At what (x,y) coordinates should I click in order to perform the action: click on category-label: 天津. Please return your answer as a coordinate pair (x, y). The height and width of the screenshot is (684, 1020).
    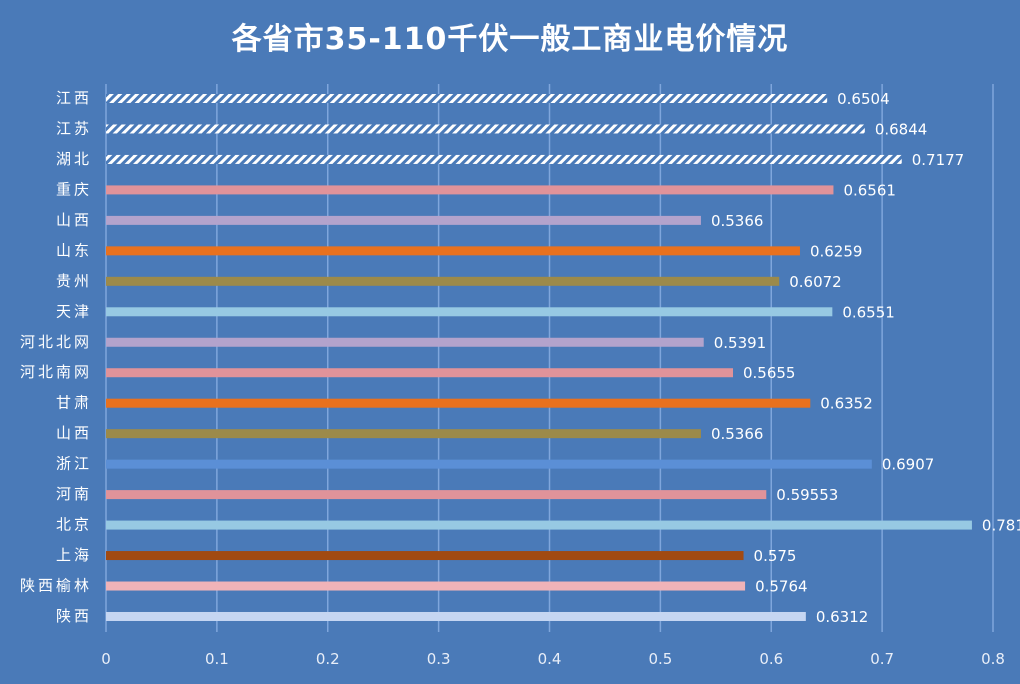
    Looking at the image, I should click on (74, 311).